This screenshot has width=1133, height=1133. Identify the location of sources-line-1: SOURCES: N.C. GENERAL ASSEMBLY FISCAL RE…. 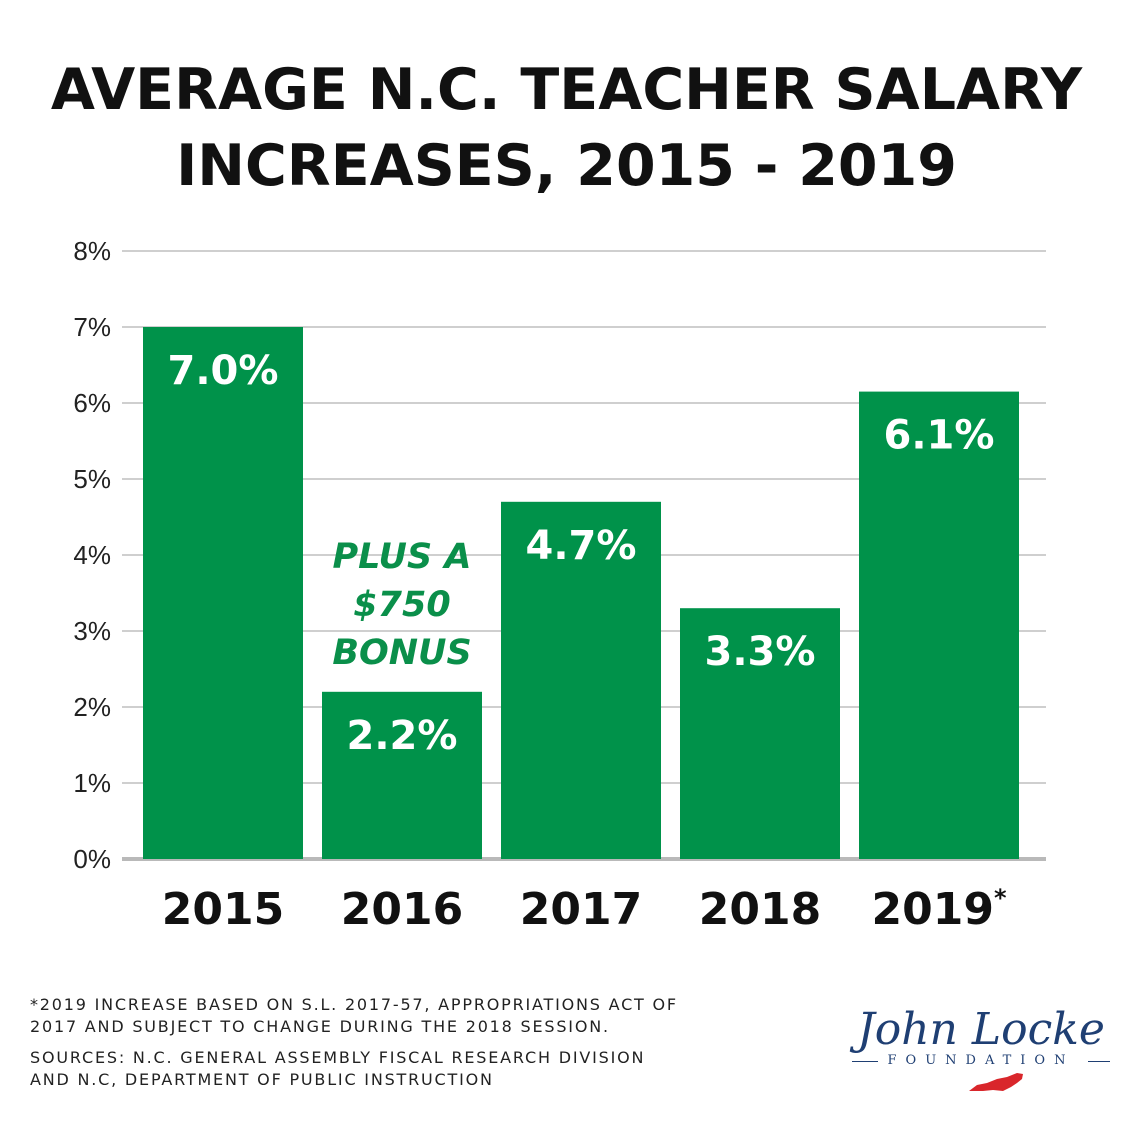
(338, 1057).